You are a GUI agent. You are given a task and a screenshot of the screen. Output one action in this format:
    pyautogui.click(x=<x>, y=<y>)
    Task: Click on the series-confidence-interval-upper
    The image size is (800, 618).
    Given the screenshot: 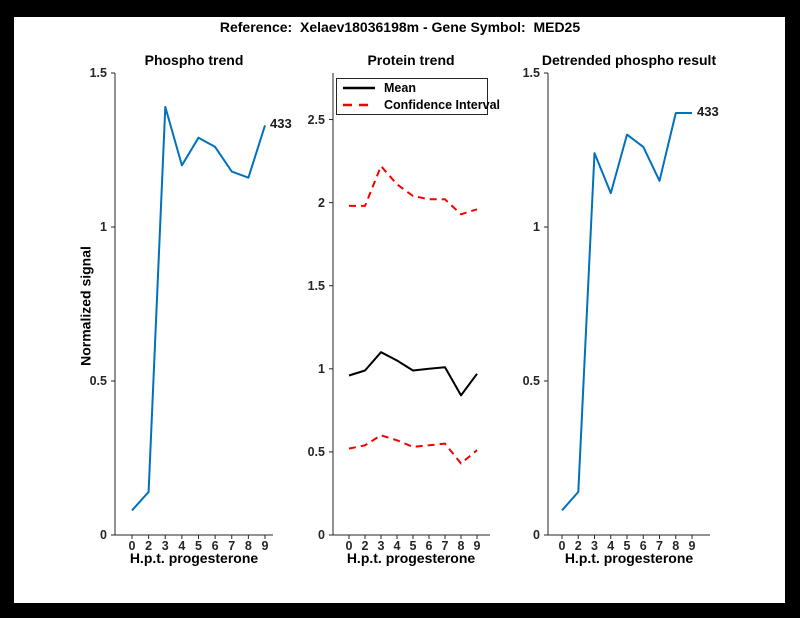 What is the action you would take?
    pyautogui.click(x=413, y=190)
    